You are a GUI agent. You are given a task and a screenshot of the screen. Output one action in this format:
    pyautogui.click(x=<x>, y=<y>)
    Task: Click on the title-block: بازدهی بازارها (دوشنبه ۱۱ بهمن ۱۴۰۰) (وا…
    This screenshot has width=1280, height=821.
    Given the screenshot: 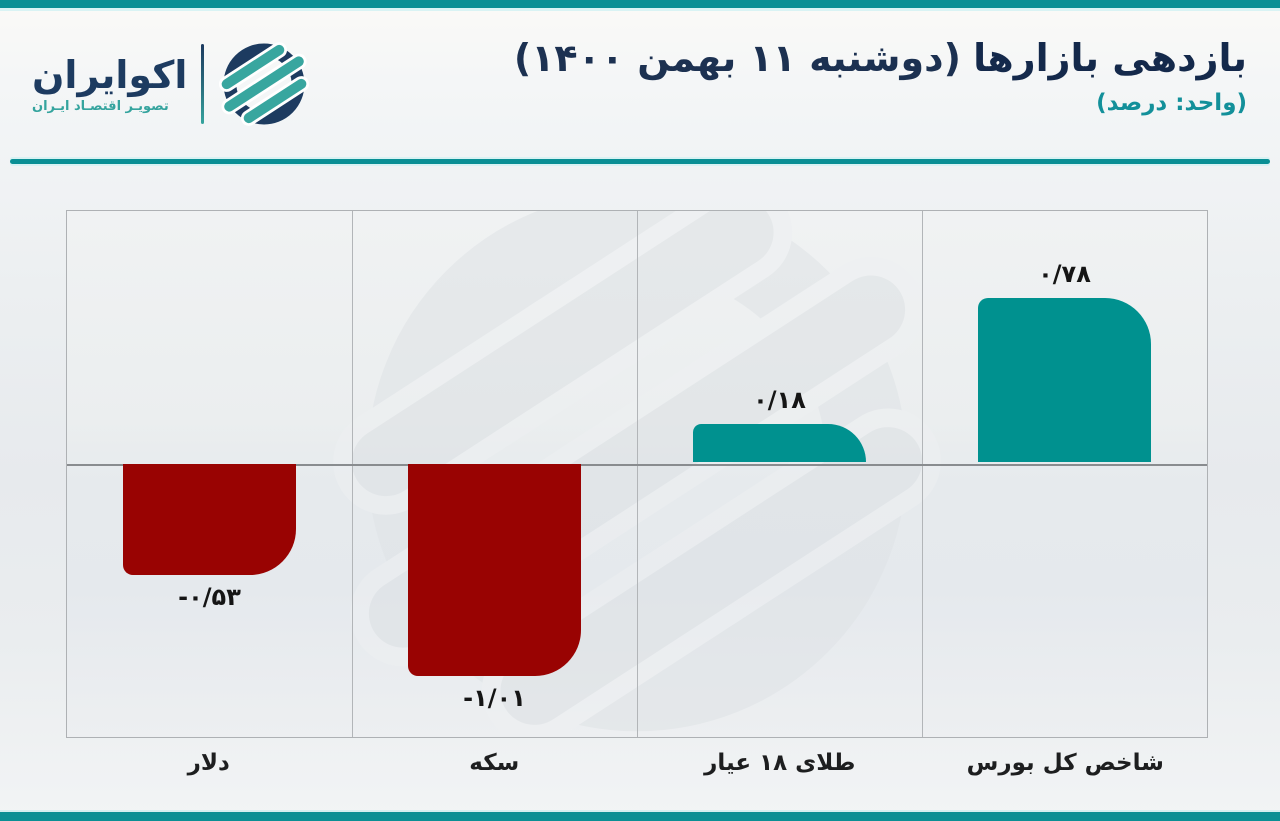 What is the action you would take?
    pyautogui.click(x=880, y=76)
    